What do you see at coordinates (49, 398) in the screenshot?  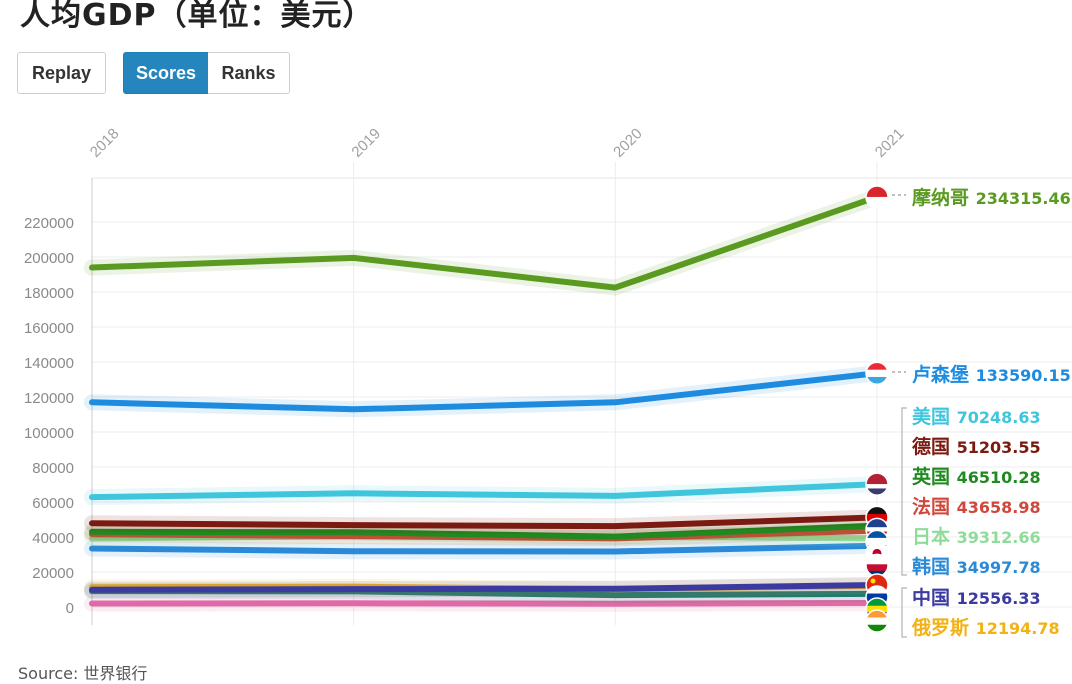 I see `y-tick-label: 120000` at bounding box center [49, 398].